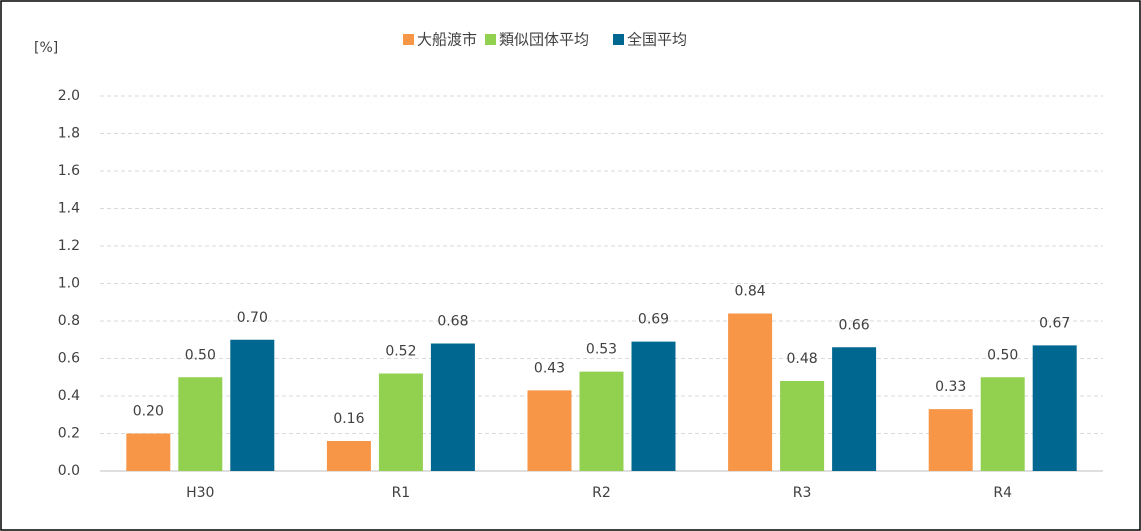 Image resolution: width=1141 pixels, height=531 pixels. What do you see at coordinates (69, 209) in the screenshot?
I see `y-tick-label: 1.4` at bounding box center [69, 209].